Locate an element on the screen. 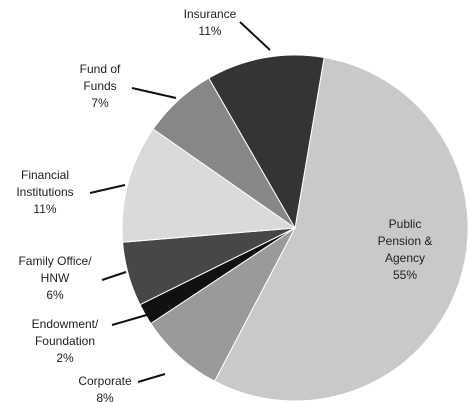 This screenshot has height=402, width=468. slice-label: Financial is located at coordinates (45, 175).